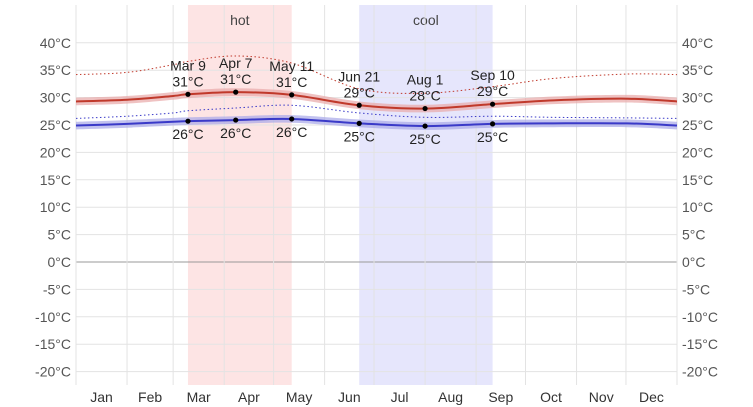  Describe the element at coordinates (55, 125) in the screenshot. I see `y-tick-label-left: 25°C` at that location.